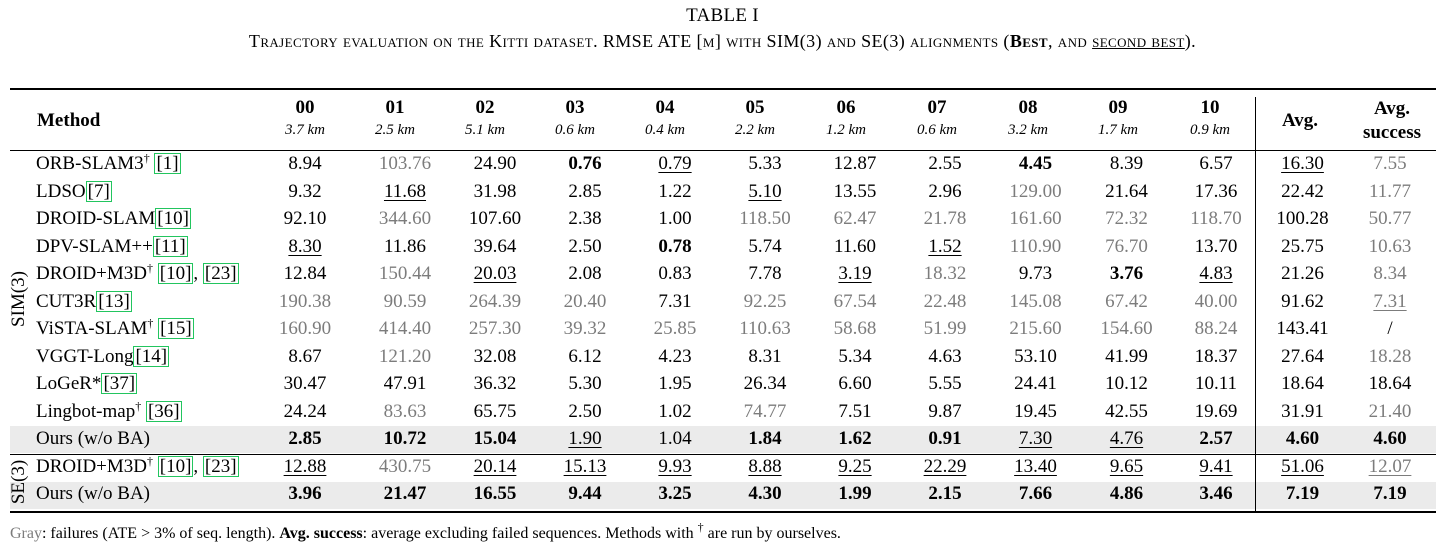 This screenshot has height=554, width=1445. I want to click on ate-value: 4.83, so click(1216, 273).